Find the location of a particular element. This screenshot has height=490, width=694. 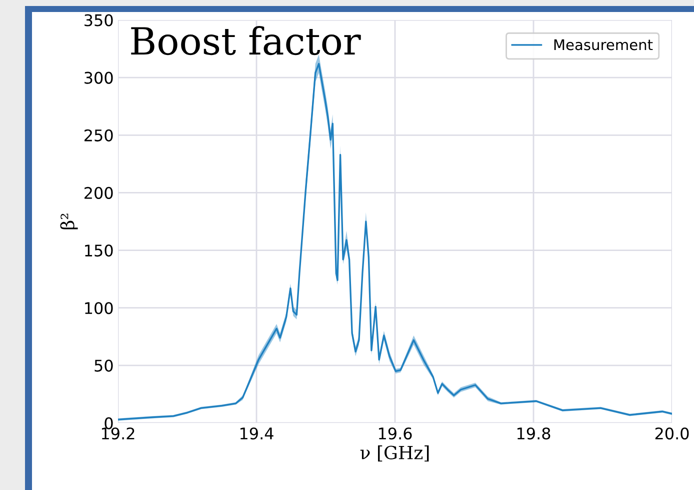

x-tick-label: 20.0 is located at coordinates (672, 433).